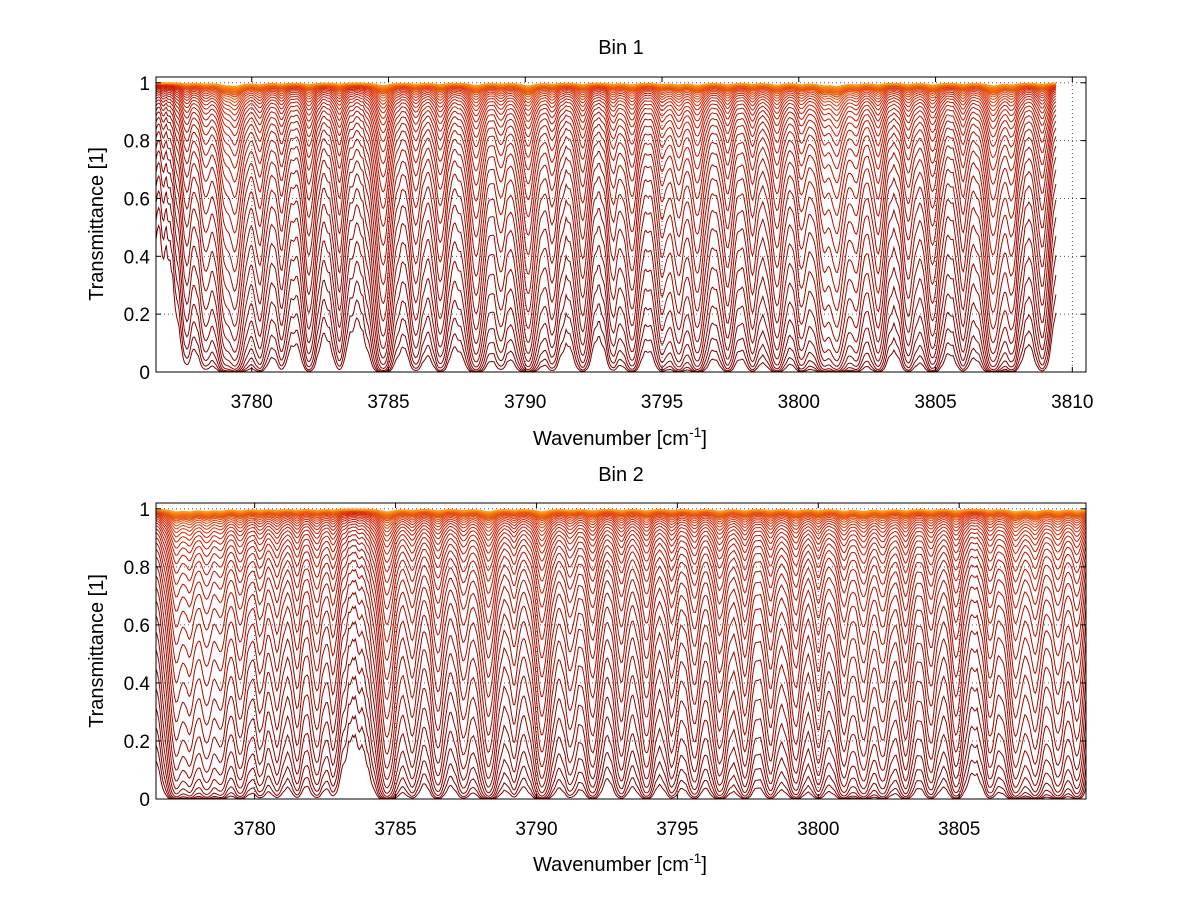 Image resolution: width=1200 pixels, height=901 pixels. What do you see at coordinates (620, 863) in the screenshot?
I see `x-axis-label: Wavenumber [cm-1]` at bounding box center [620, 863].